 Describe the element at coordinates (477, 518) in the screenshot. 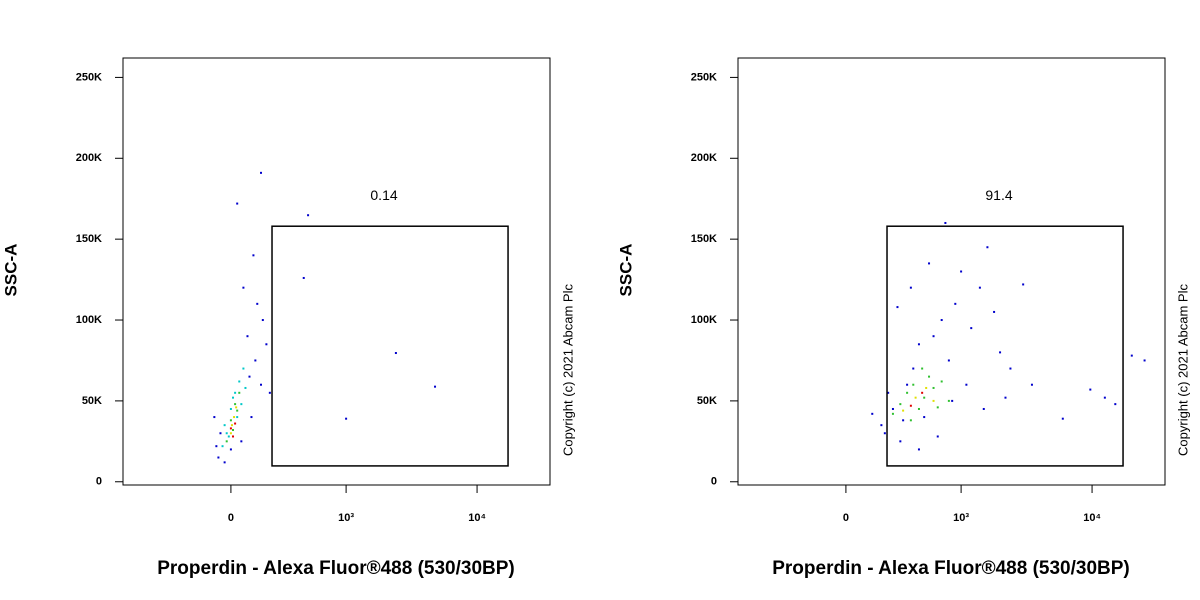

I see `x-tick-label: 10⁴` at that location.